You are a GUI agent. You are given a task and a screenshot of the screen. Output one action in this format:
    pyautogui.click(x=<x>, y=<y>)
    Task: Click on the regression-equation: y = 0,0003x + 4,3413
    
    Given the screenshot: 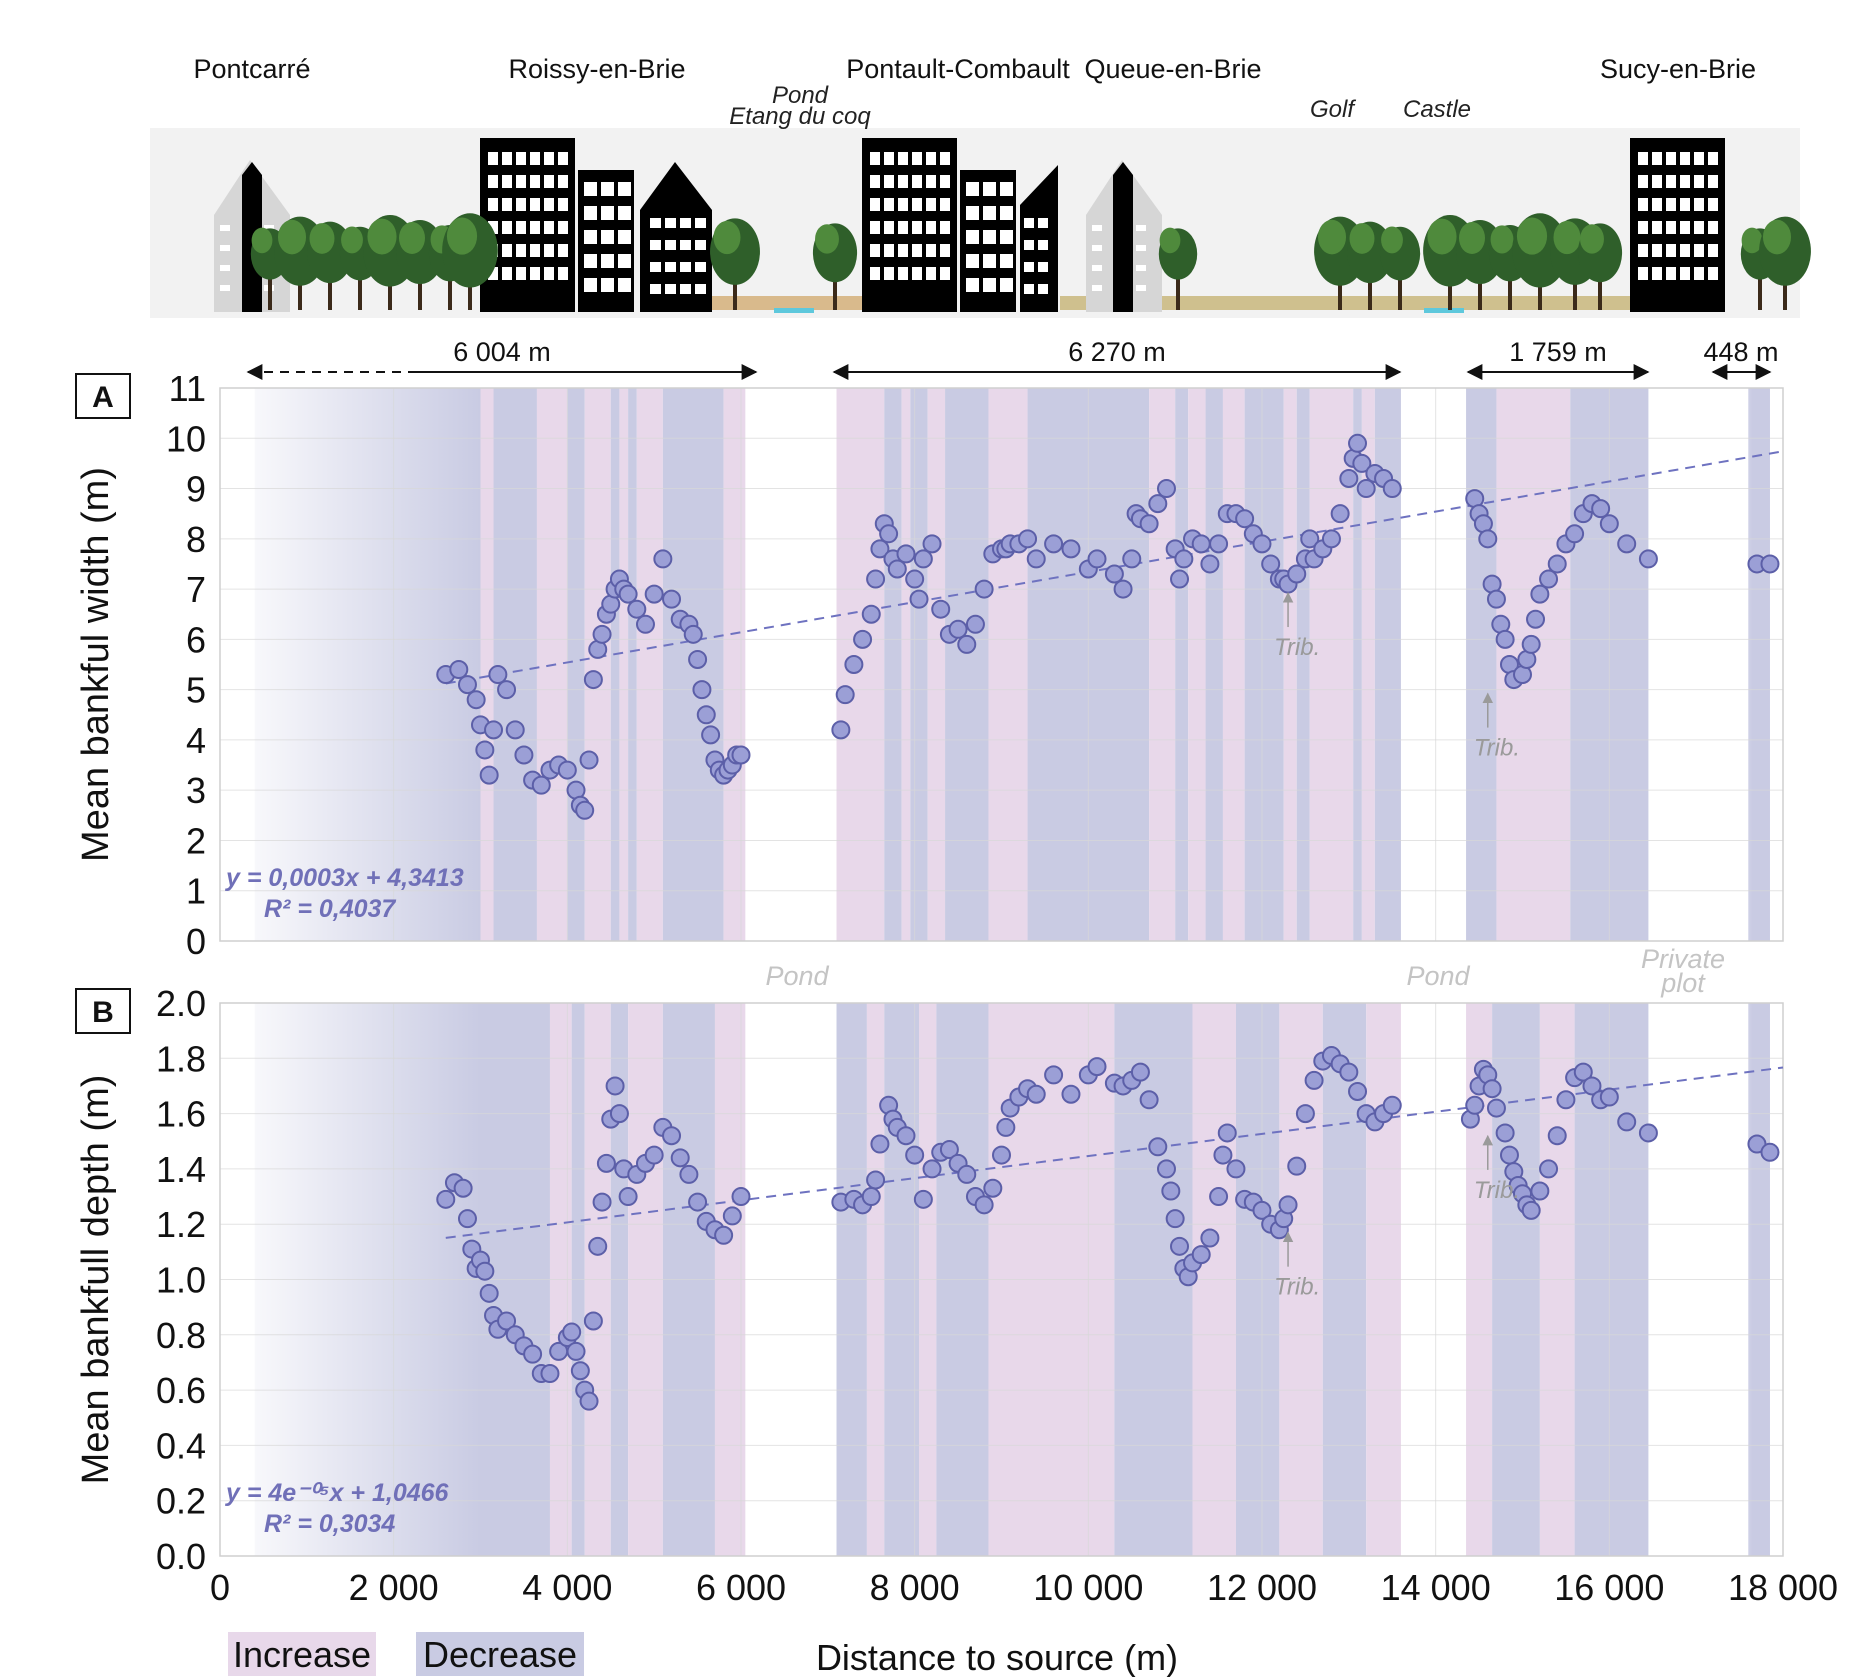 What is the action you would take?
    pyautogui.click(x=344, y=878)
    